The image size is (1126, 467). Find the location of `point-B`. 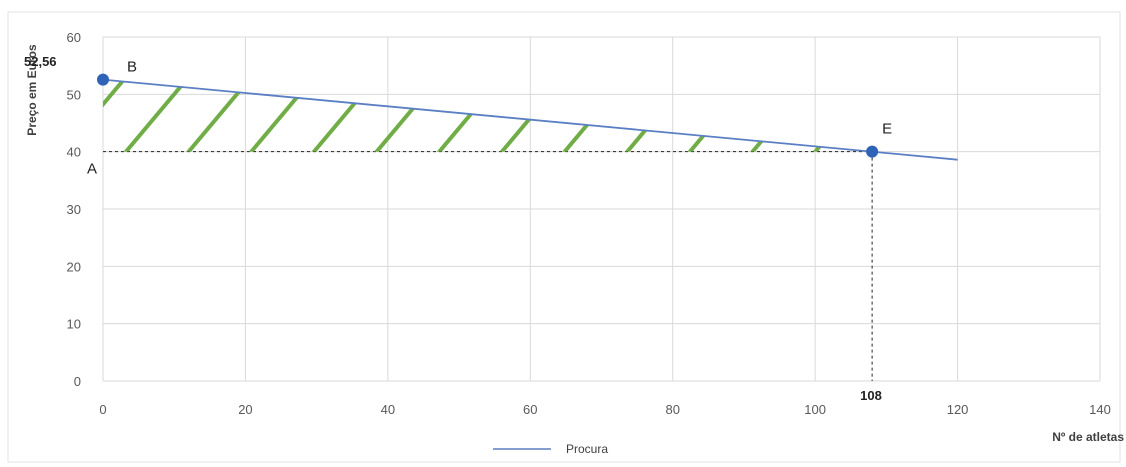

point-B is located at coordinates (103, 79).